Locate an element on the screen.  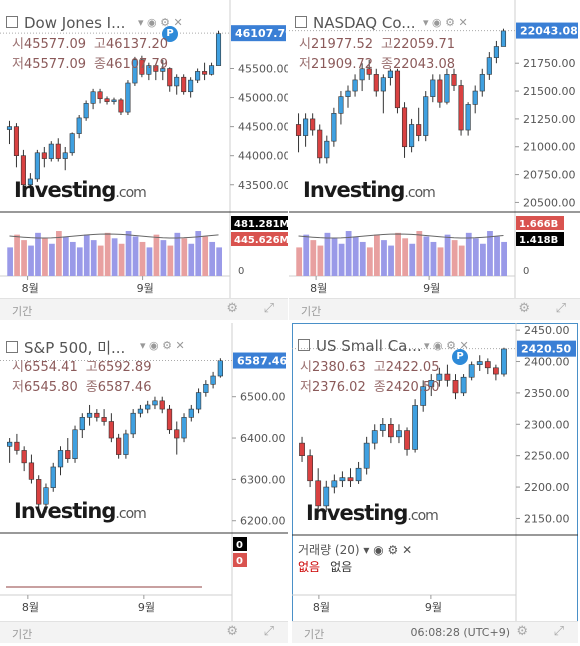
y-tick-label: 2300.00 is located at coordinates (547, 424).